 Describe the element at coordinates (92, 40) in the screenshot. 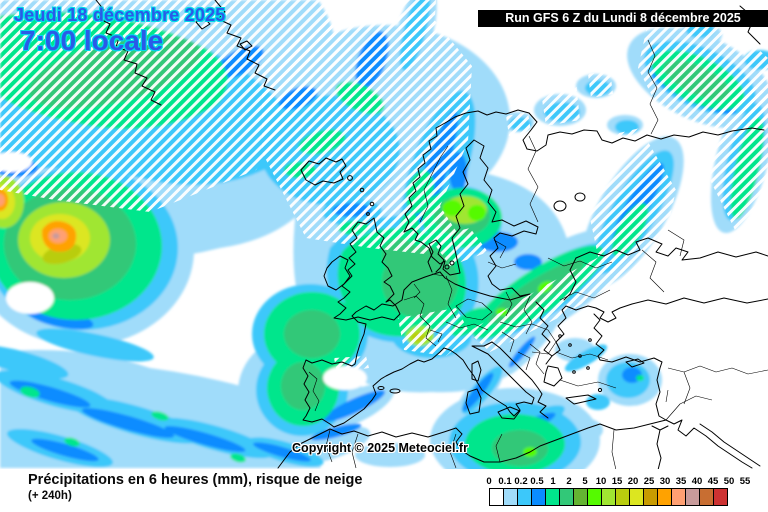

I see `forecast-time: 7:00 locale` at that location.